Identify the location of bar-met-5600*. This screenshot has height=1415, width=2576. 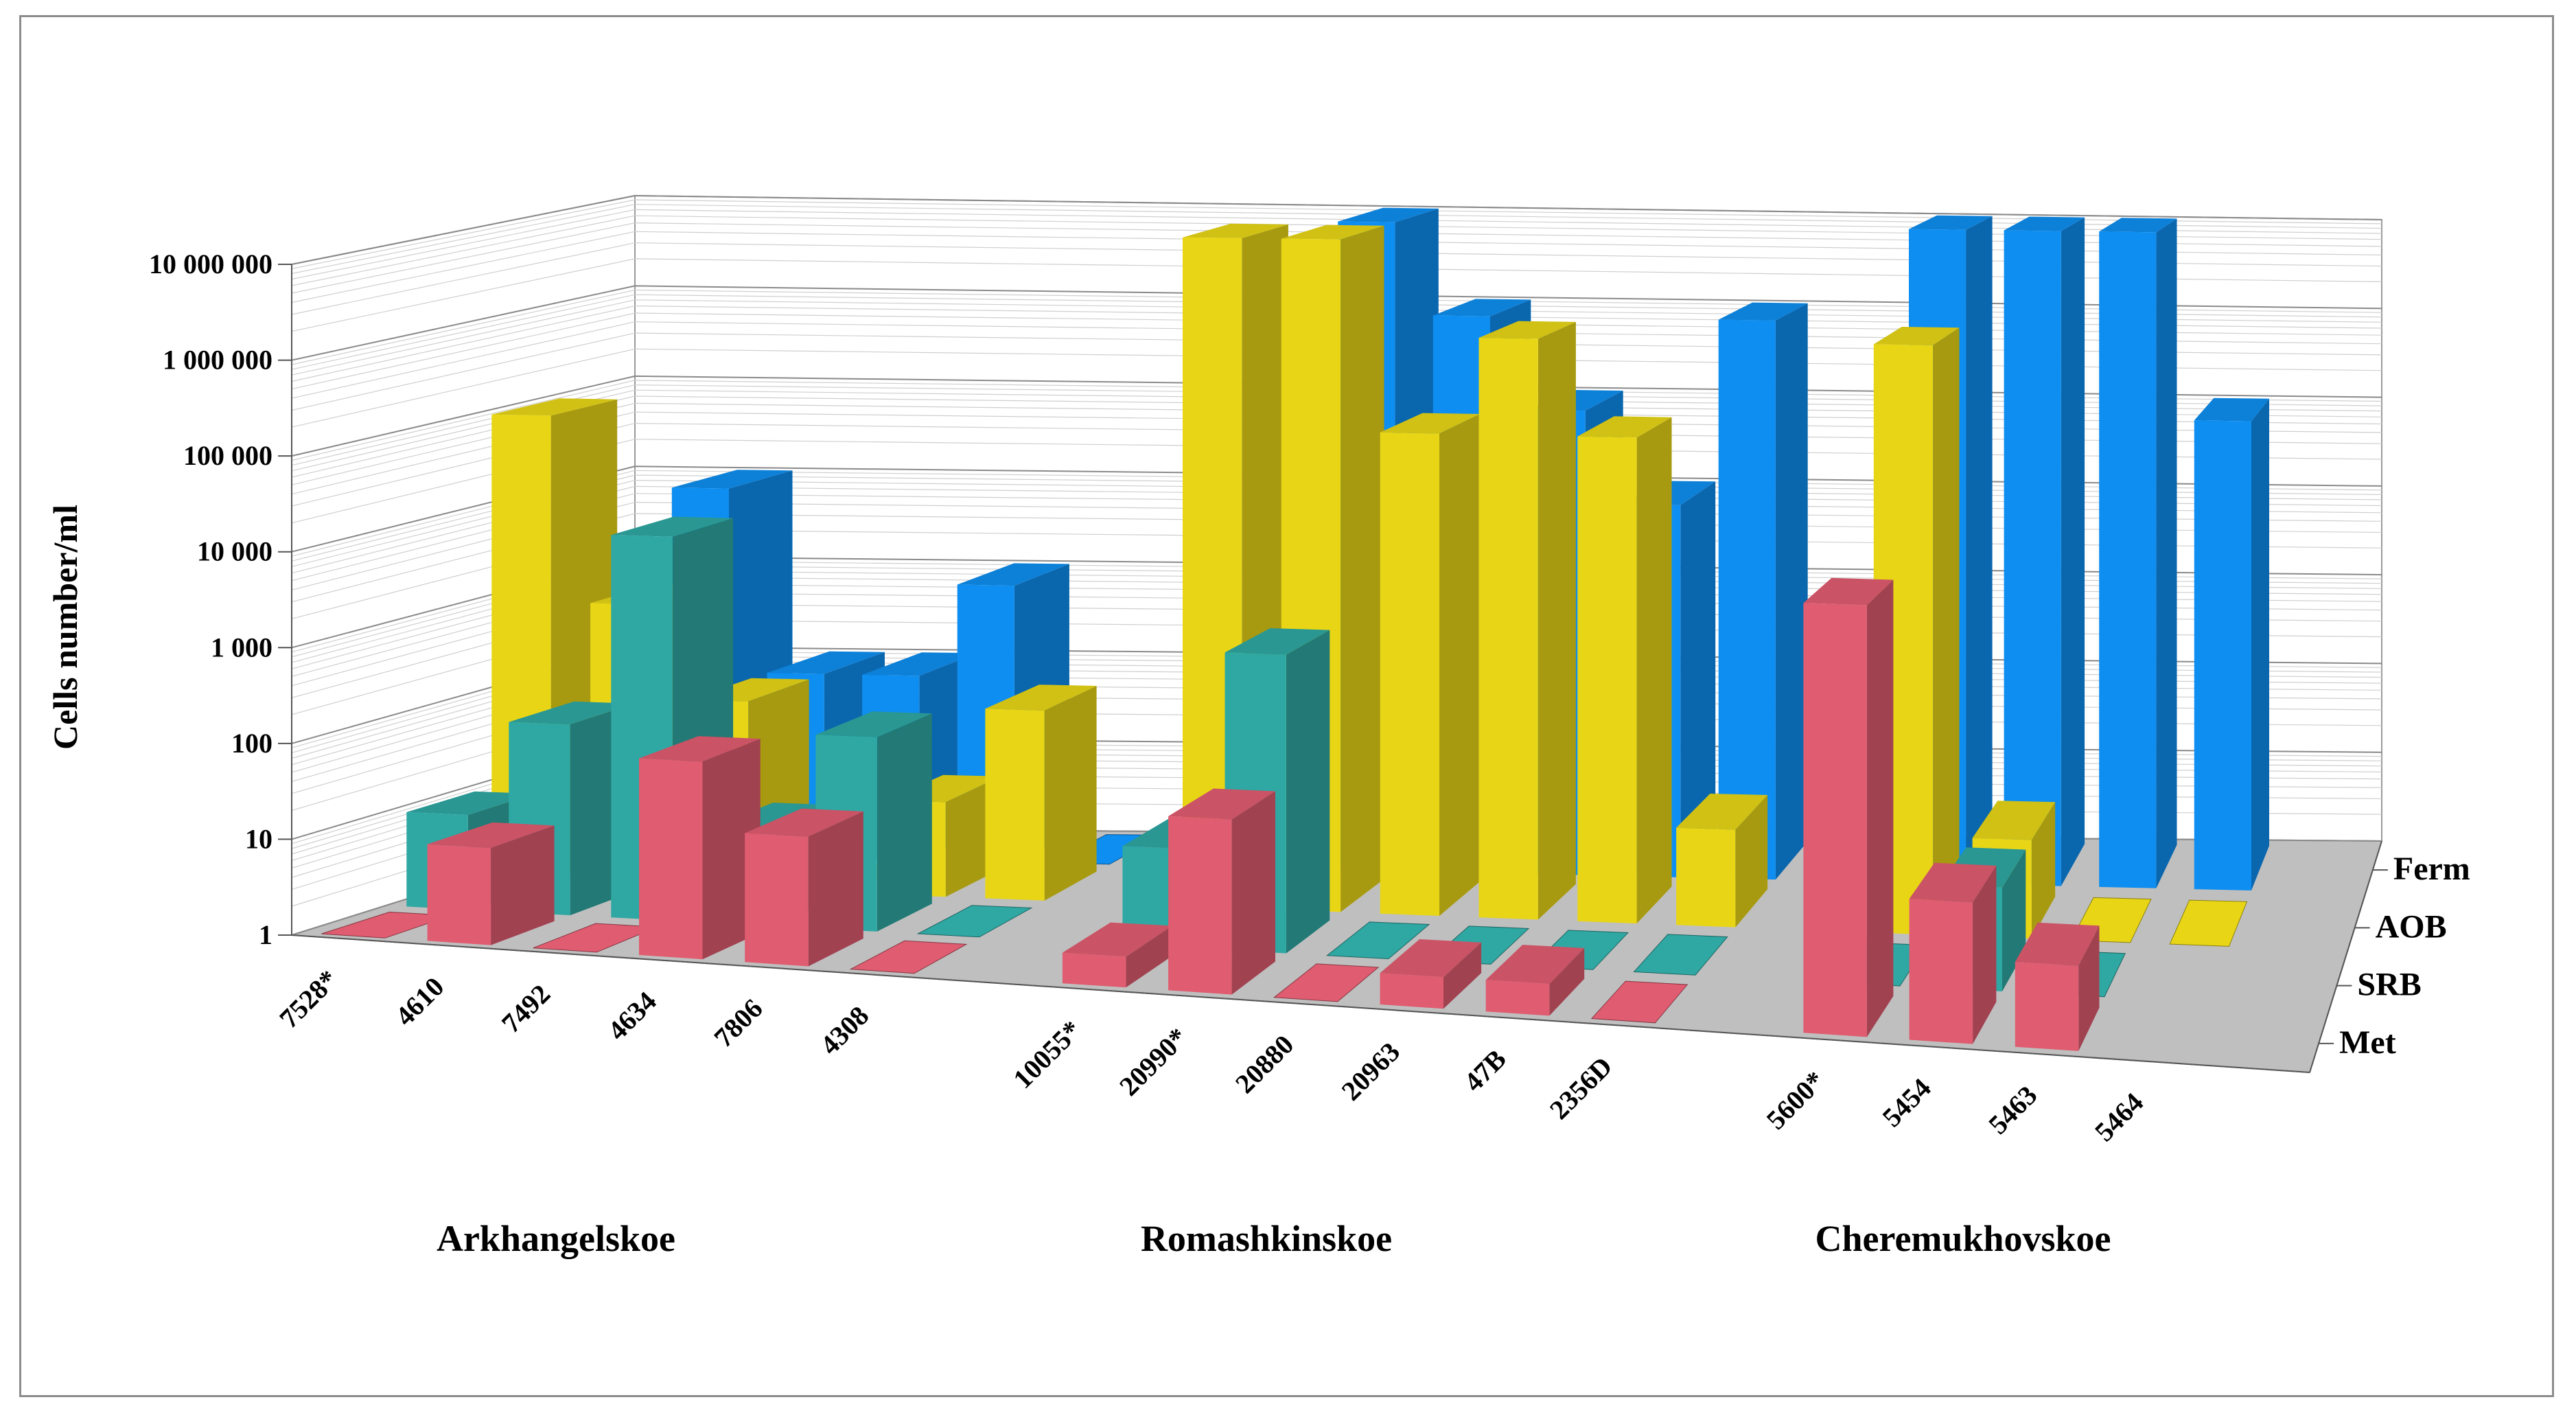
(1848, 807).